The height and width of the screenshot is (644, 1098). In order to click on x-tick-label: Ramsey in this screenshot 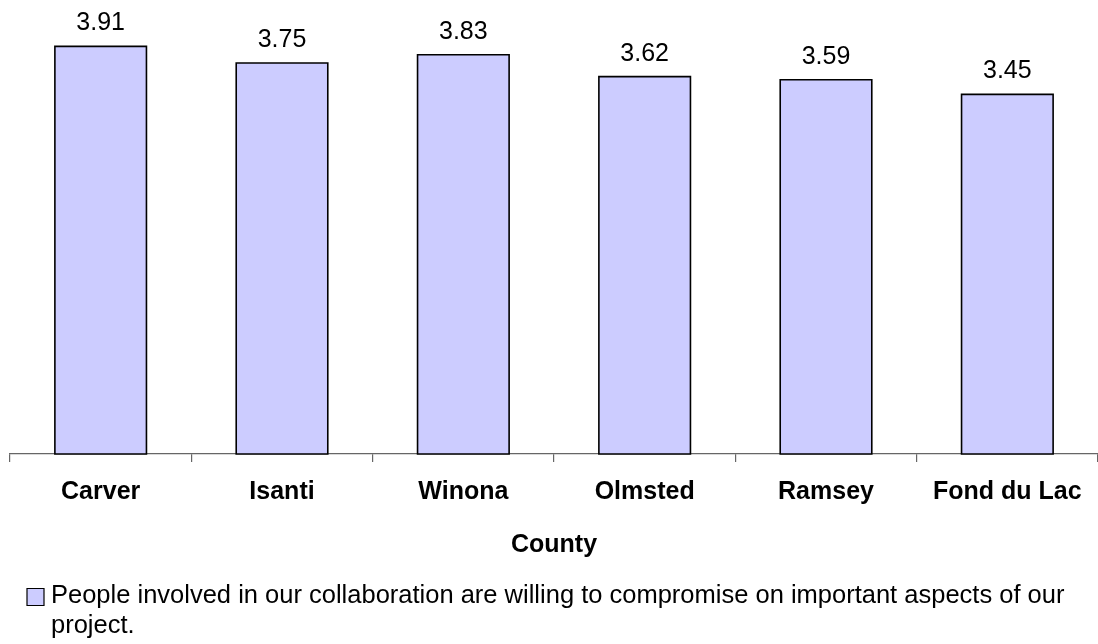, I will do `click(826, 489)`.